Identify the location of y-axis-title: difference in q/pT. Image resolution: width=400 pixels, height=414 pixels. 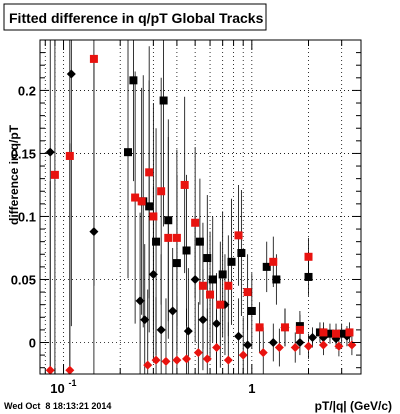
(14, 174).